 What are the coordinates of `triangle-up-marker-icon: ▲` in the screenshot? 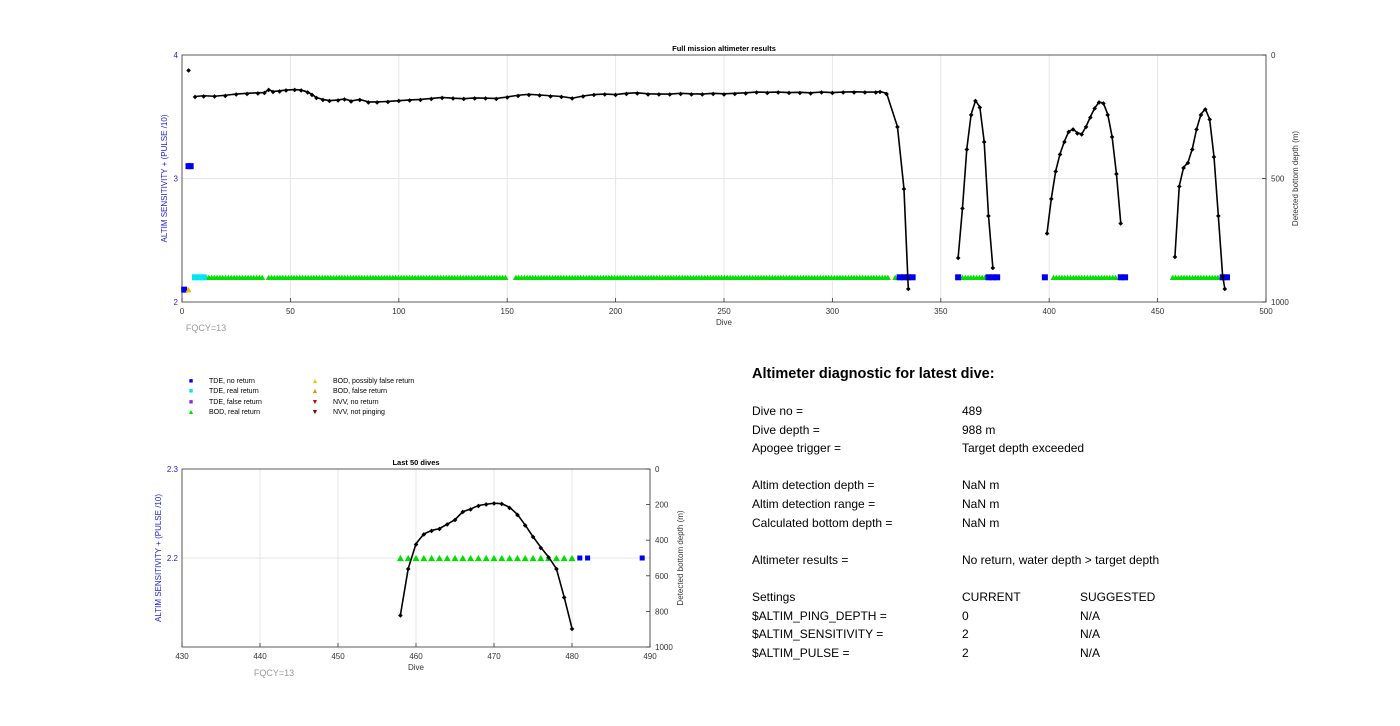 It's located at (191, 412).